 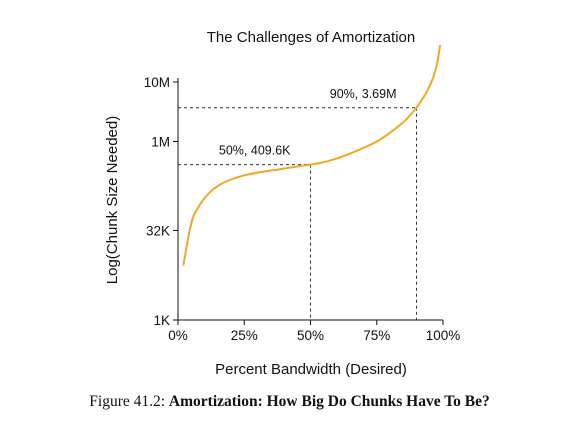 What do you see at coordinates (112, 200) in the screenshot?
I see `y-axis-title: Log(Chunk Size Needed)` at bounding box center [112, 200].